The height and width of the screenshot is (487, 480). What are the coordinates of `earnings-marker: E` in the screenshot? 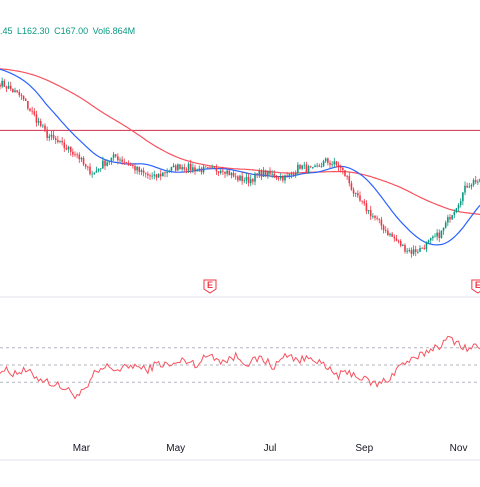 It's located at (475, 286).